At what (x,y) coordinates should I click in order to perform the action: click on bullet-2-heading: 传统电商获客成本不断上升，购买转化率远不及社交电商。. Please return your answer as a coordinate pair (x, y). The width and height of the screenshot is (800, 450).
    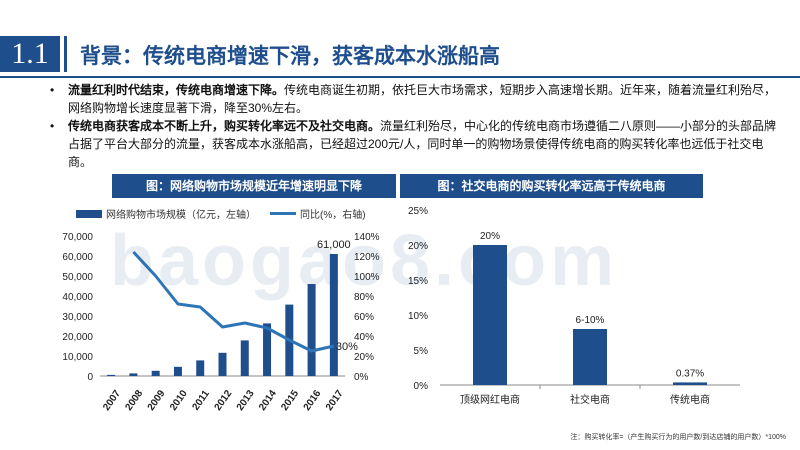
    Looking at the image, I should click on (224, 126).